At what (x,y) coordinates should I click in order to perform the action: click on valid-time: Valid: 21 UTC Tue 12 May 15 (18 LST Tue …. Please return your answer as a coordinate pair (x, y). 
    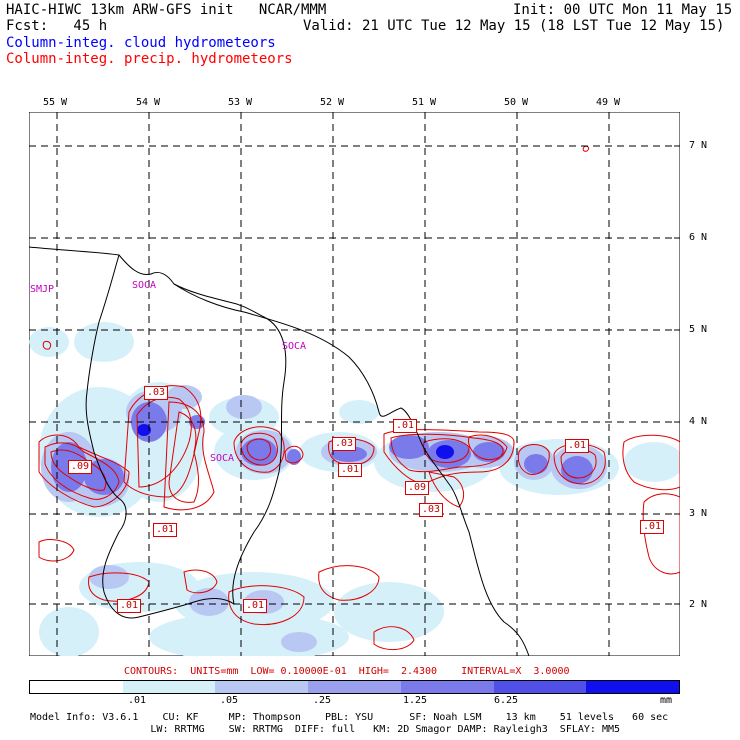
    Looking at the image, I should click on (514, 26).